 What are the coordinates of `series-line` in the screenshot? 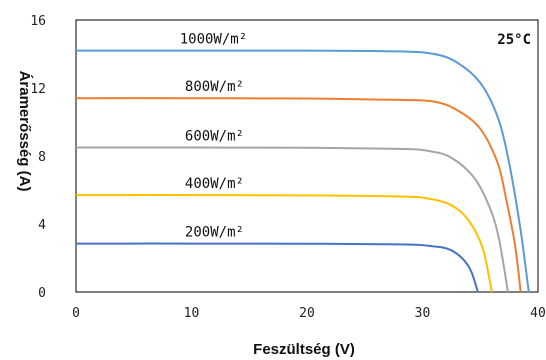 It's located at (277, 267).